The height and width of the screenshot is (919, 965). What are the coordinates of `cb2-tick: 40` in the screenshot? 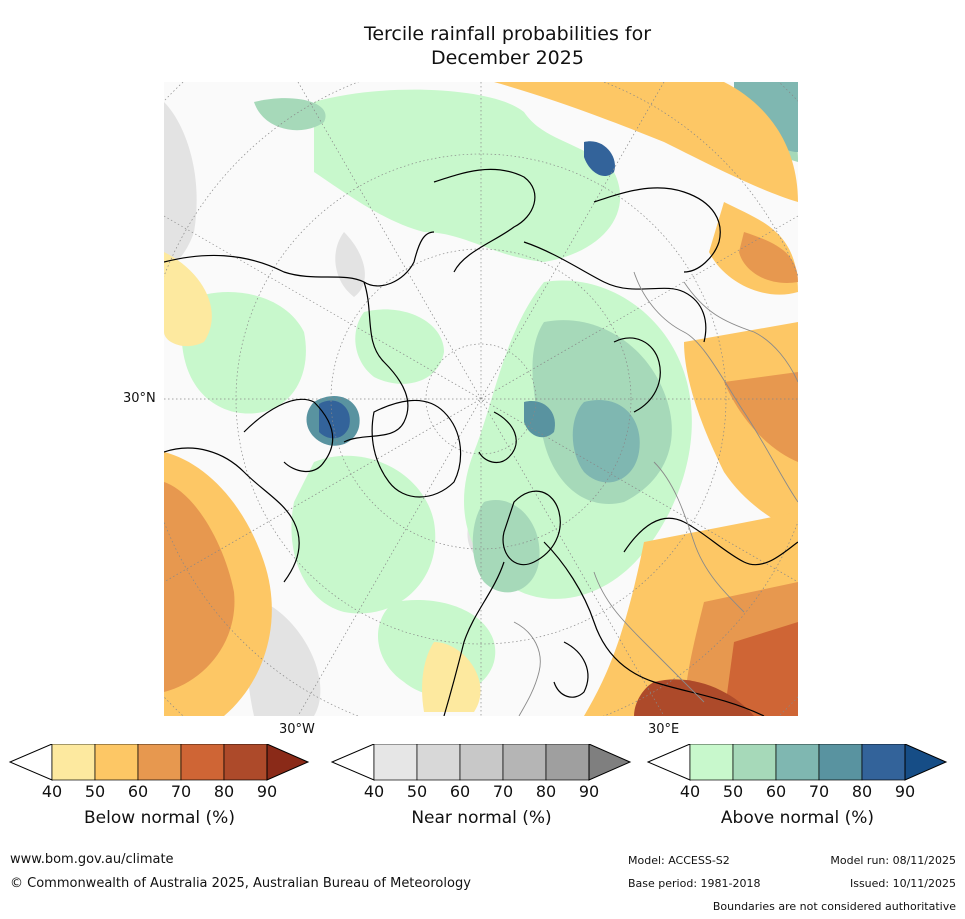 It's located at (374, 791).